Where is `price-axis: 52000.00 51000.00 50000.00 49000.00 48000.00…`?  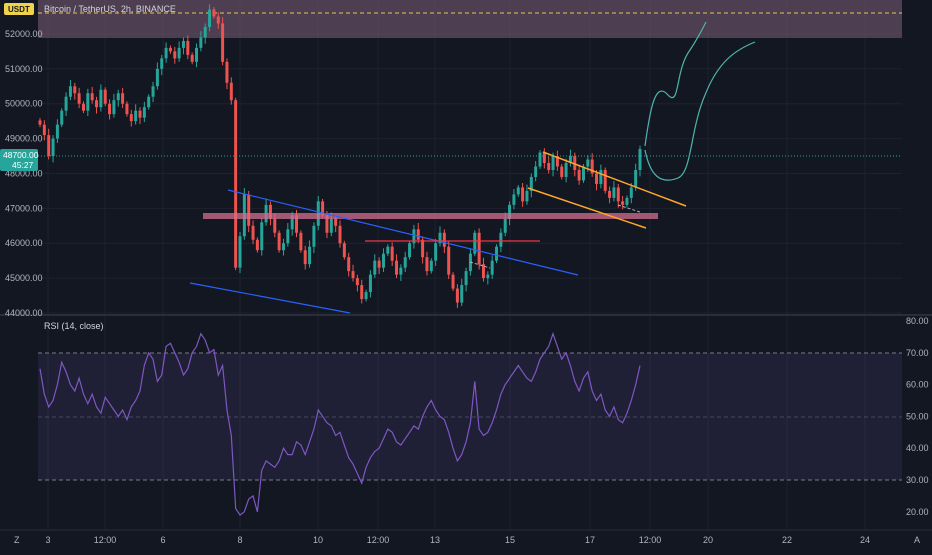 price-axis: 52000.00 51000.00 50000.00 49000.00 48000.00… is located at coordinates (24, 173).